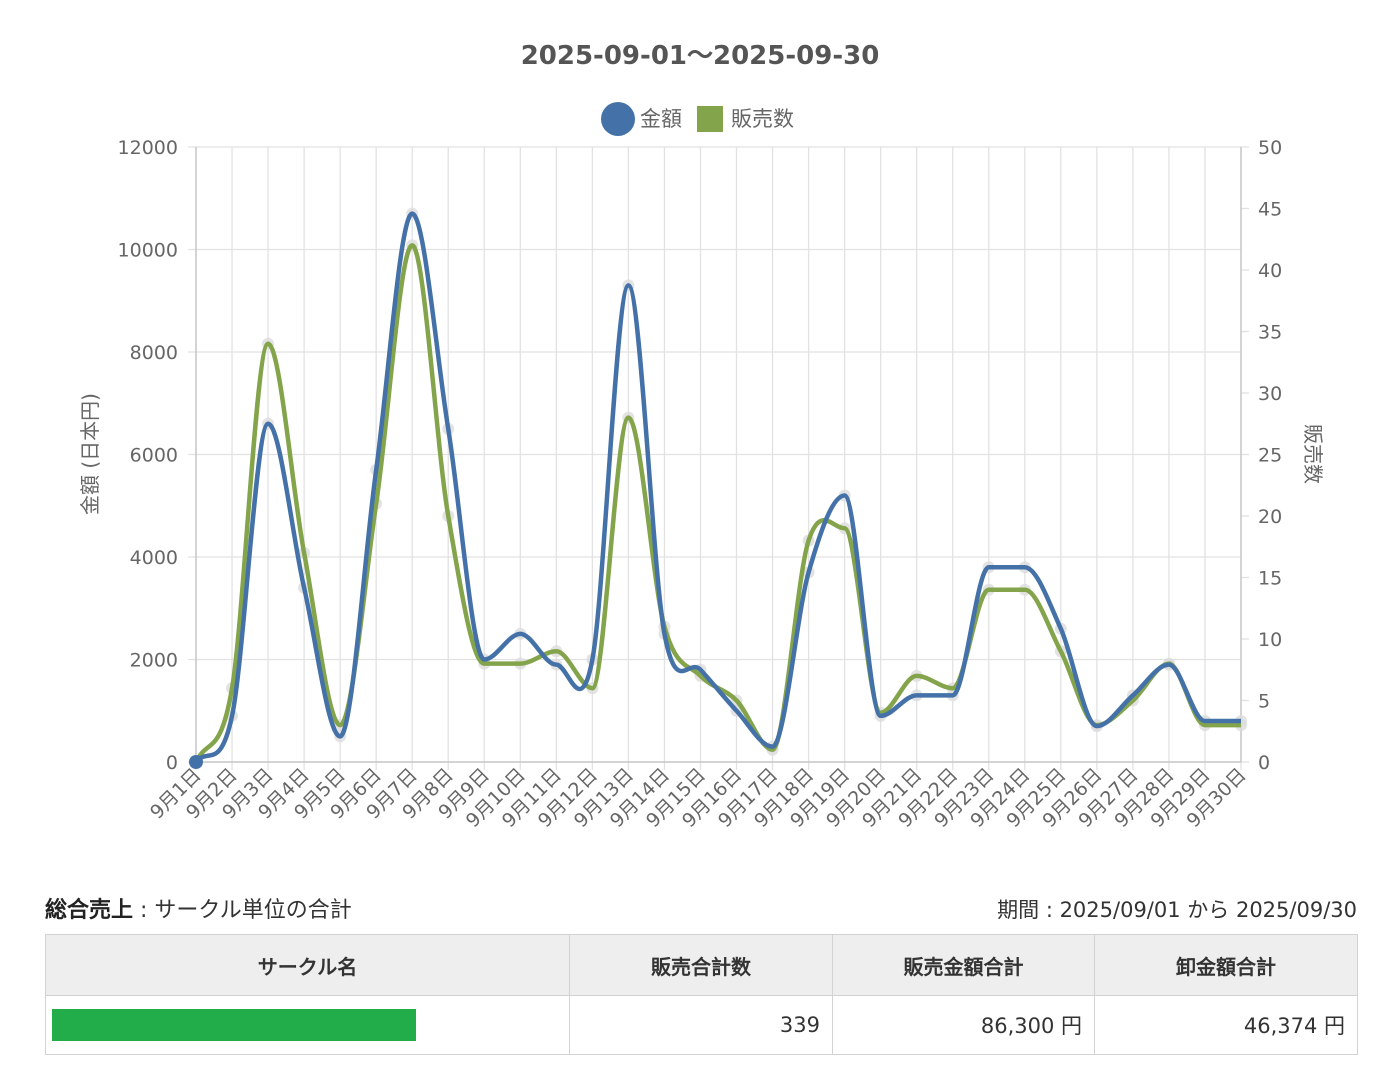  I want to click on chart-title: 2025-09-01〜2025-09-30, so click(700, 56).